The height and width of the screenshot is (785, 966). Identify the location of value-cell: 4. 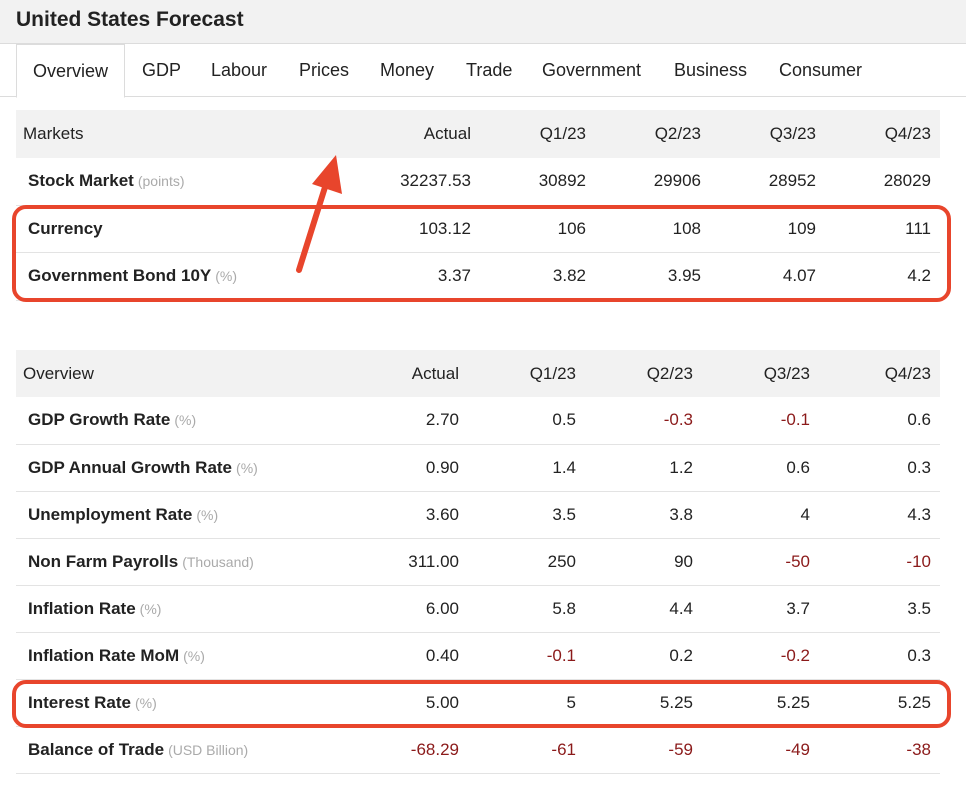
(751, 515).